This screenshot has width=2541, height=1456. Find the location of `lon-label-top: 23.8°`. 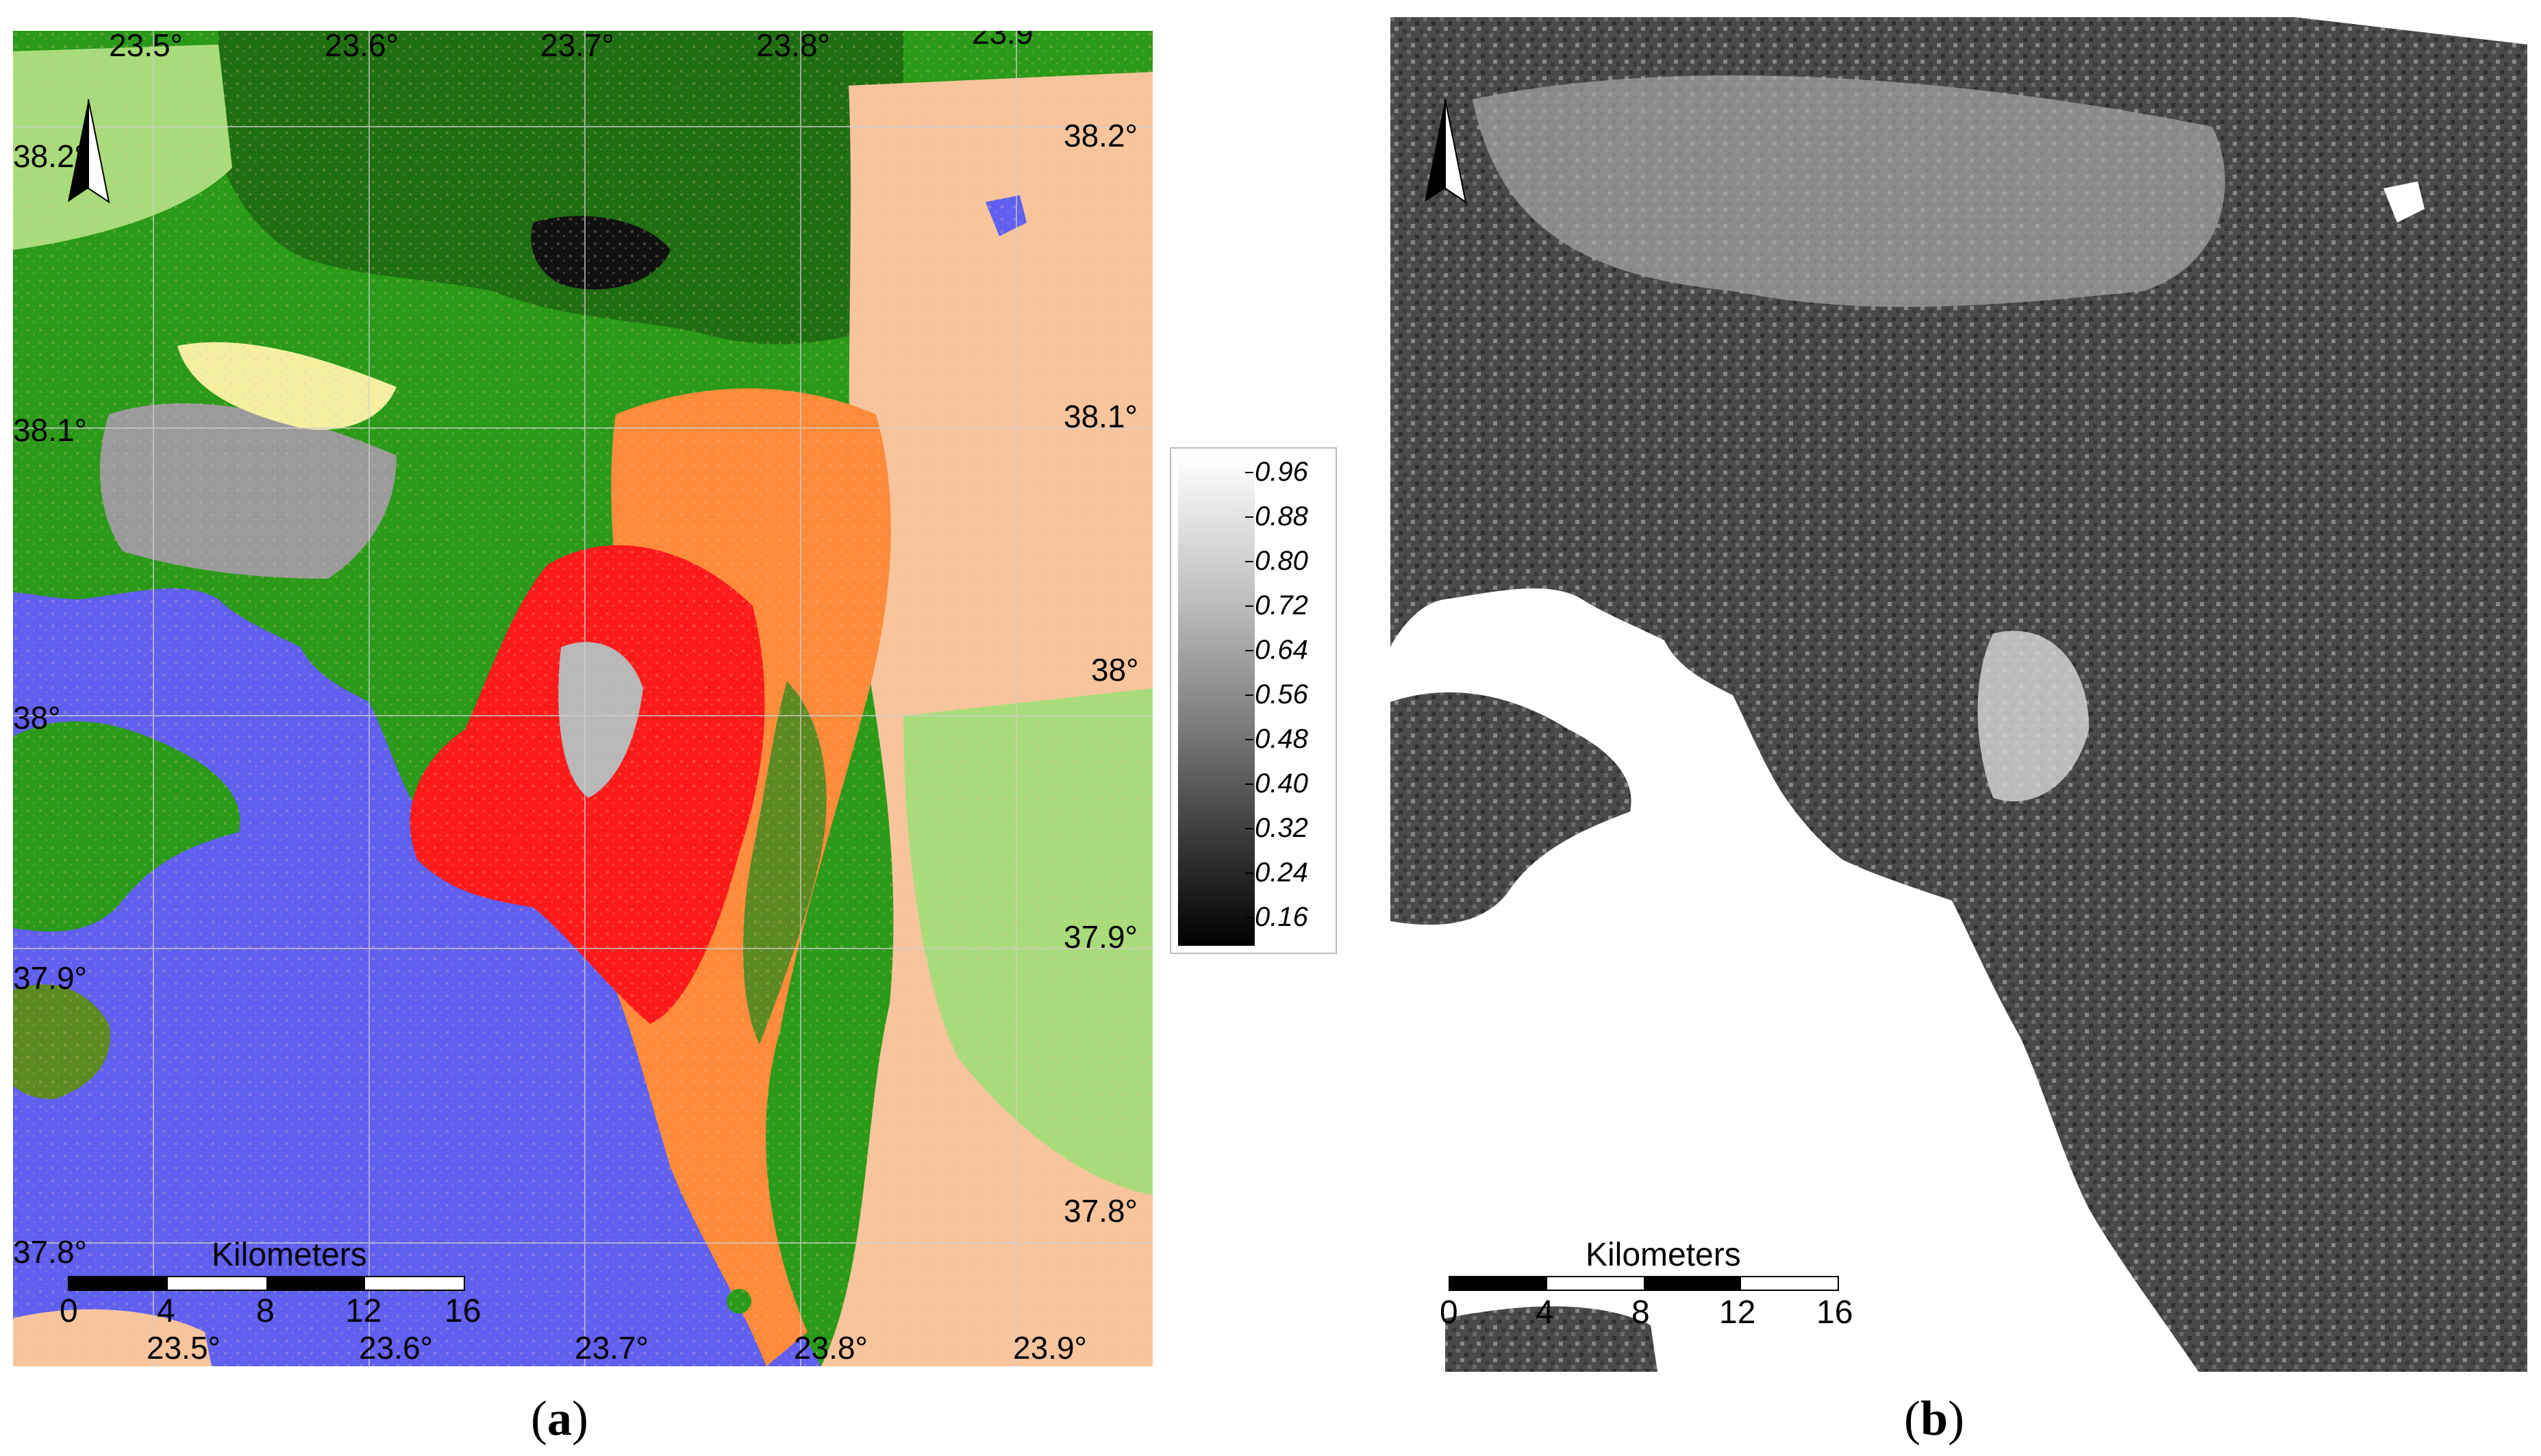

lon-label-top: 23.8° is located at coordinates (793, 47).